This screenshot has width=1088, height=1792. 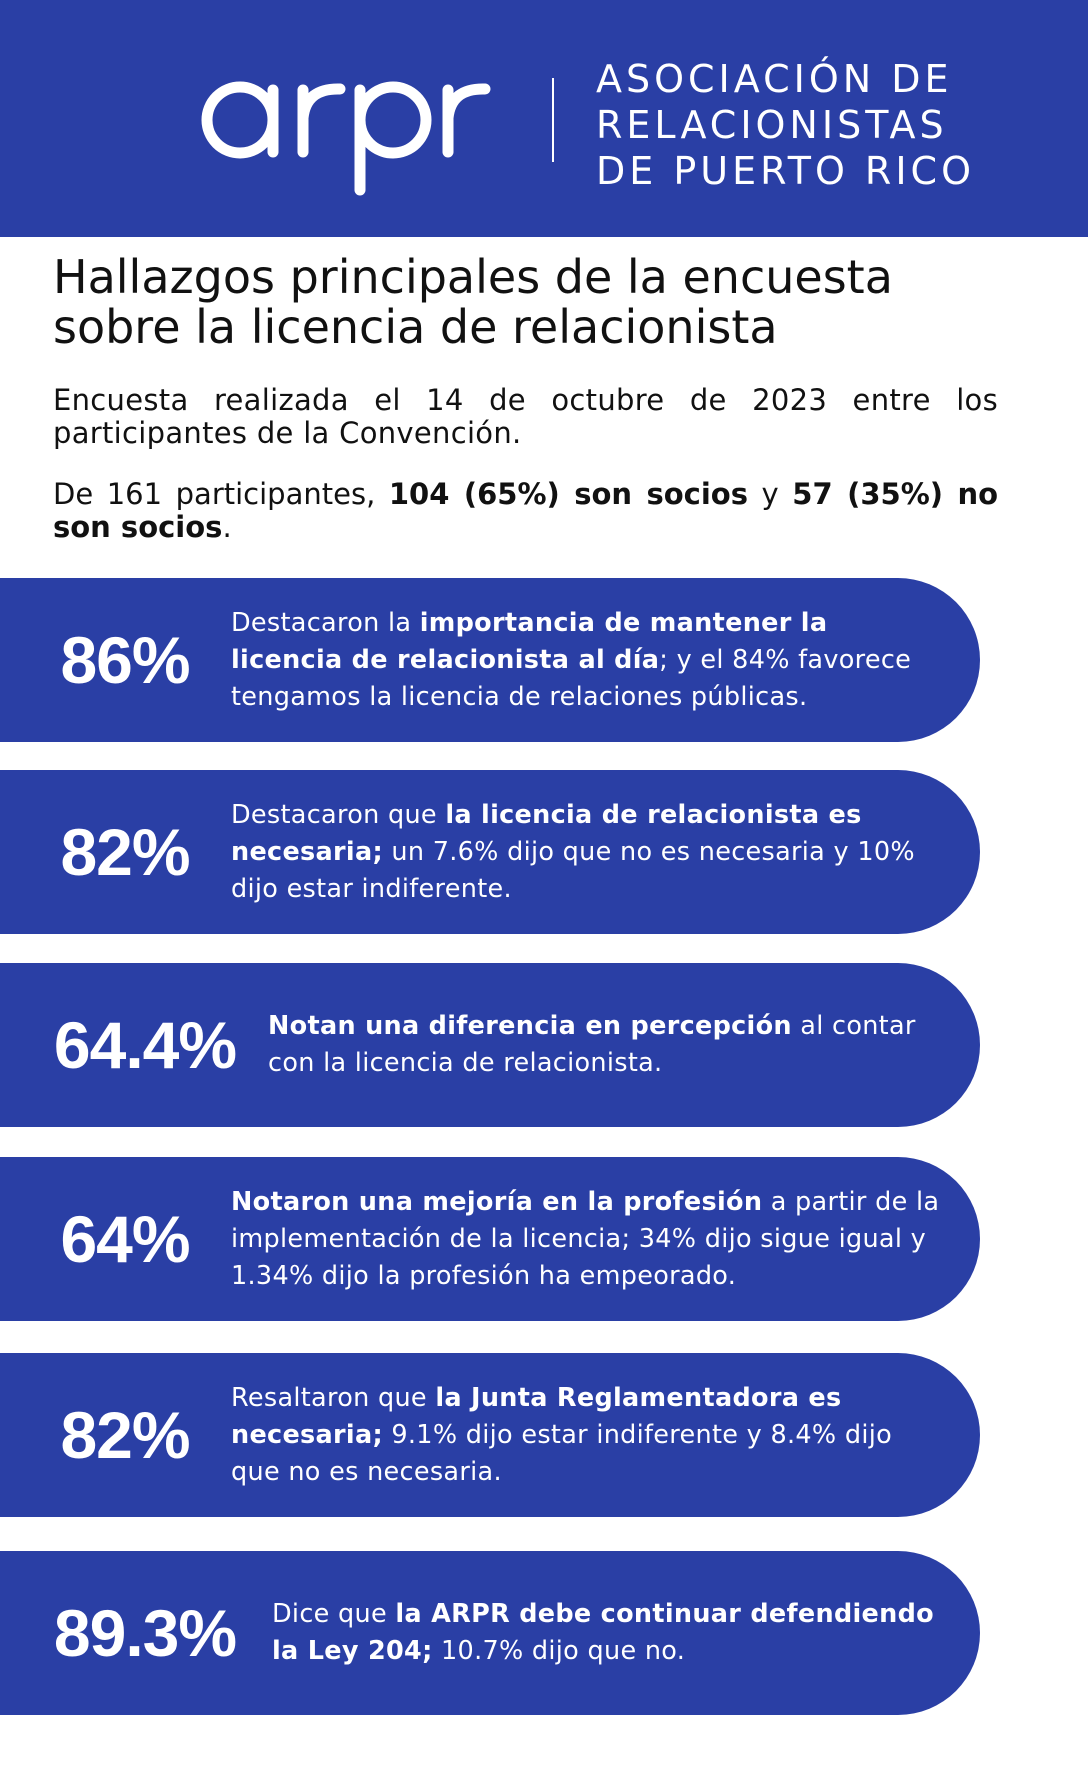 What do you see at coordinates (473, 277) in the screenshot?
I see `title-line-1: Hallazgos principales de la encuesta` at bounding box center [473, 277].